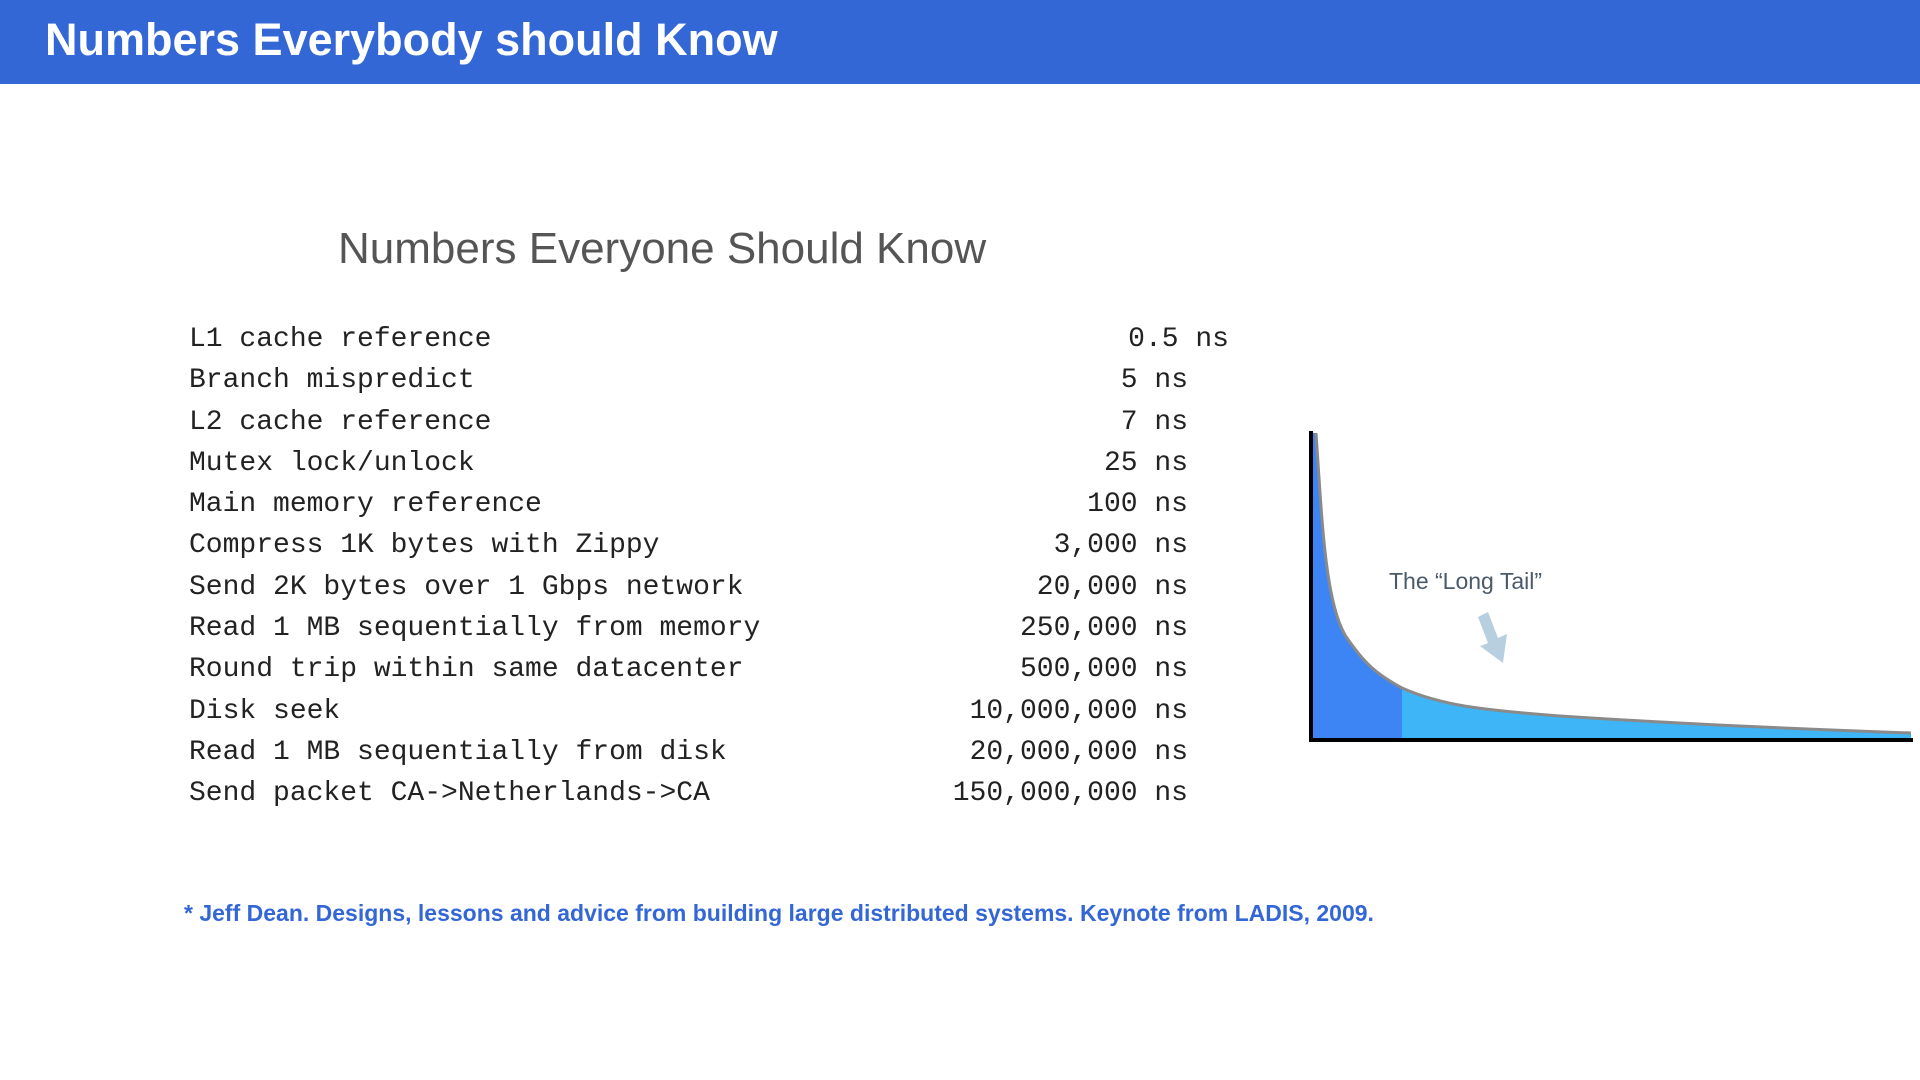 The width and height of the screenshot is (1920, 1080). What do you see at coordinates (1103, 670) in the screenshot?
I see `latency-value: 500,000 ns` at bounding box center [1103, 670].